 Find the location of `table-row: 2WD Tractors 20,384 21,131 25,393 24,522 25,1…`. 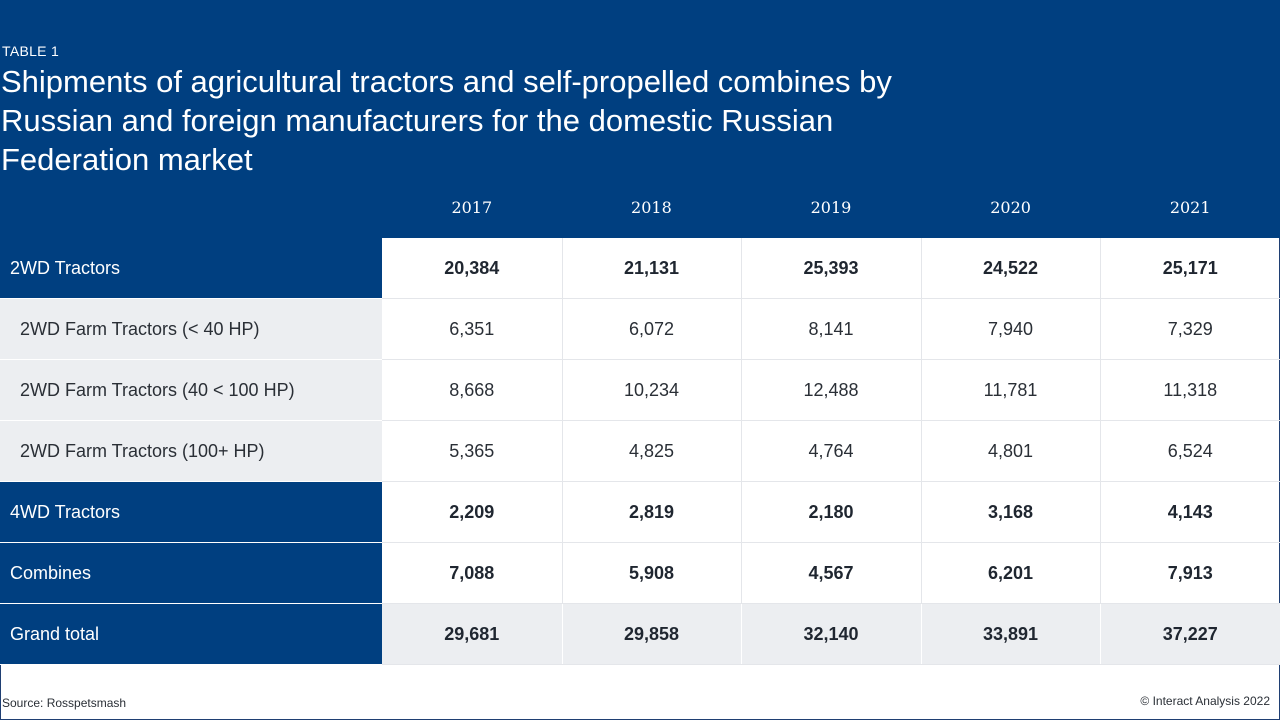

table-row: 2WD Tractors 20,384 21,131 25,393 24,522 25,1… is located at coordinates (640, 268).